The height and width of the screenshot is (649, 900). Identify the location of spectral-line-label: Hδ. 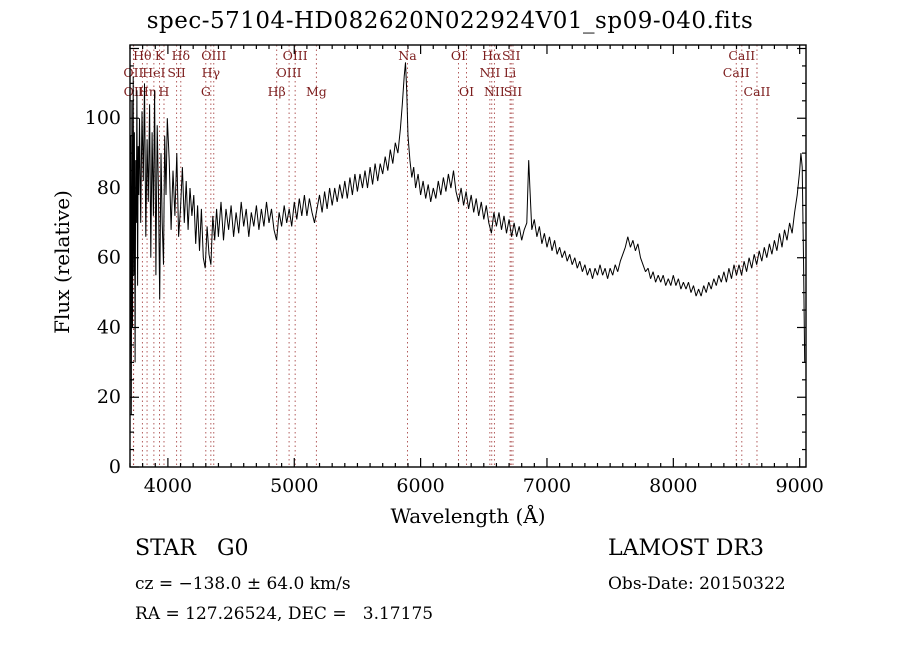
(181, 55).